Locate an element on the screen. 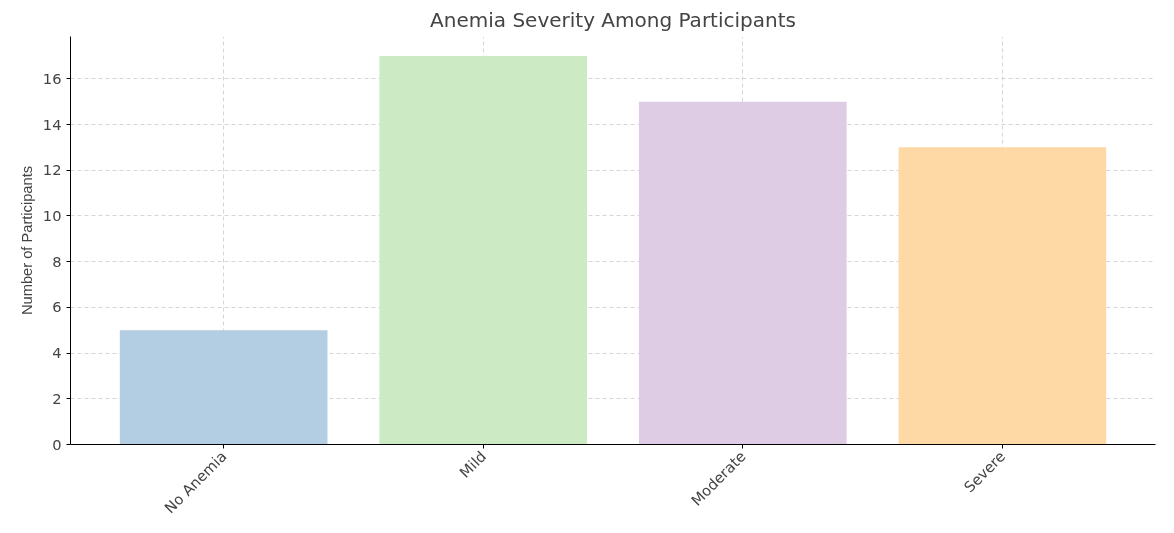 The height and width of the screenshot is (533, 1174). y-tick-label: 4 is located at coordinates (57, 353).